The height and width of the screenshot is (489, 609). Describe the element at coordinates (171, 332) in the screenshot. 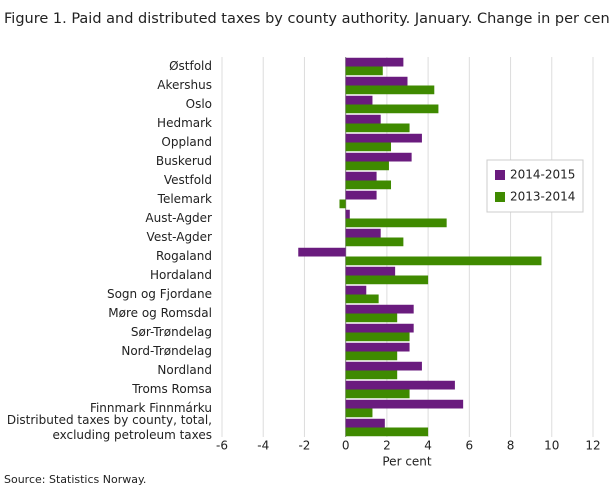

I see `y-tick-label: Sør-Trøndelag` at that location.